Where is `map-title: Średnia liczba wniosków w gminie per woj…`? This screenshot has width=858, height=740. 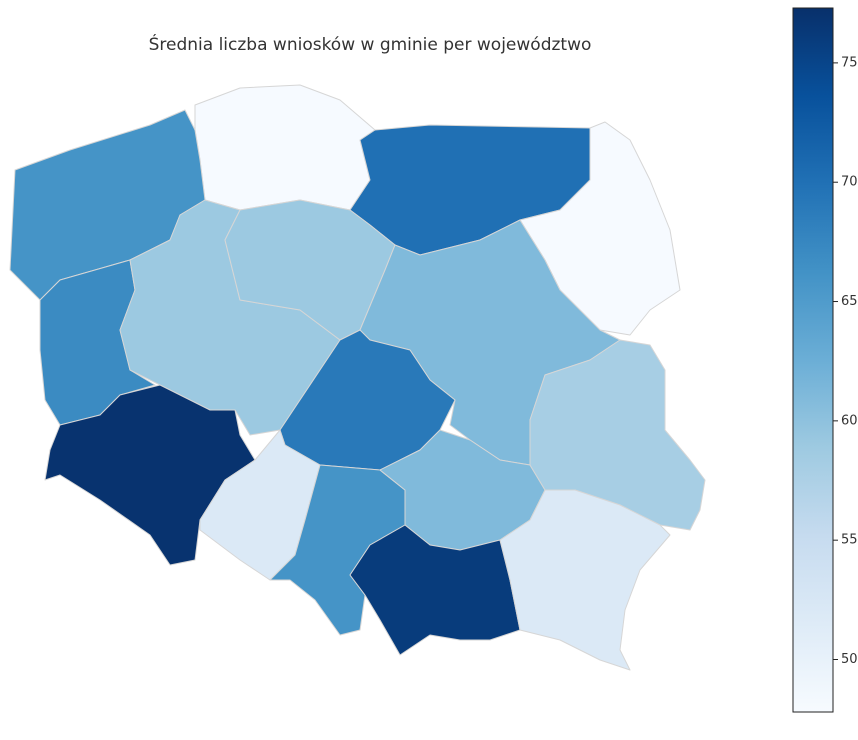 map-title: Średnia liczba wniosków w gminie per woj… is located at coordinates (370, 44).